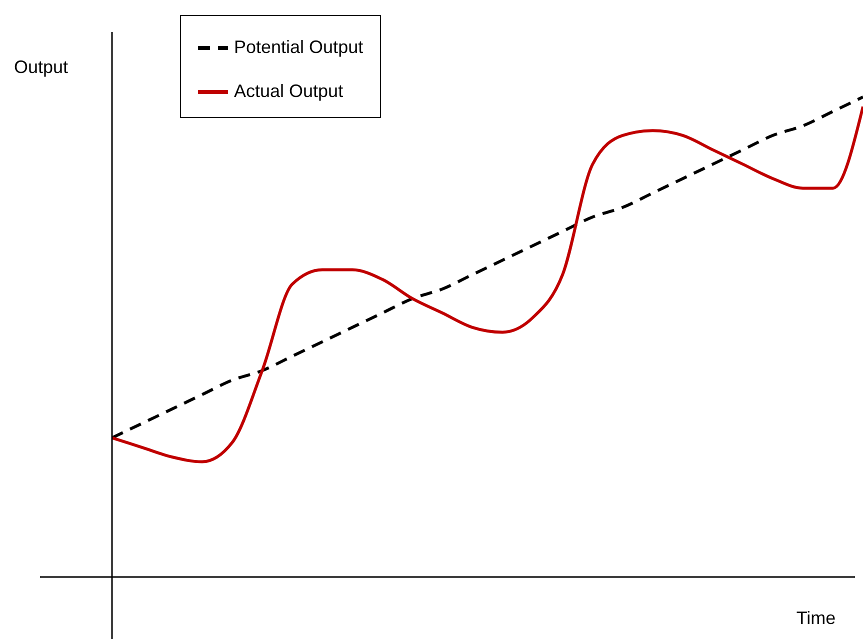 The height and width of the screenshot is (639, 863). What do you see at coordinates (816, 618) in the screenshot?
I see `x-axis-title: Time` at bounding box center [816, 618].